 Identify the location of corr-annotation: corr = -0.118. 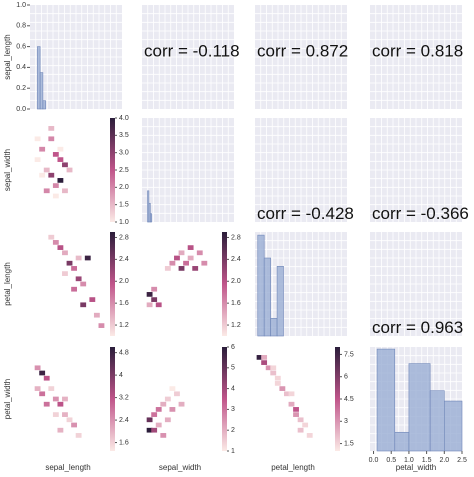
(192, 50).